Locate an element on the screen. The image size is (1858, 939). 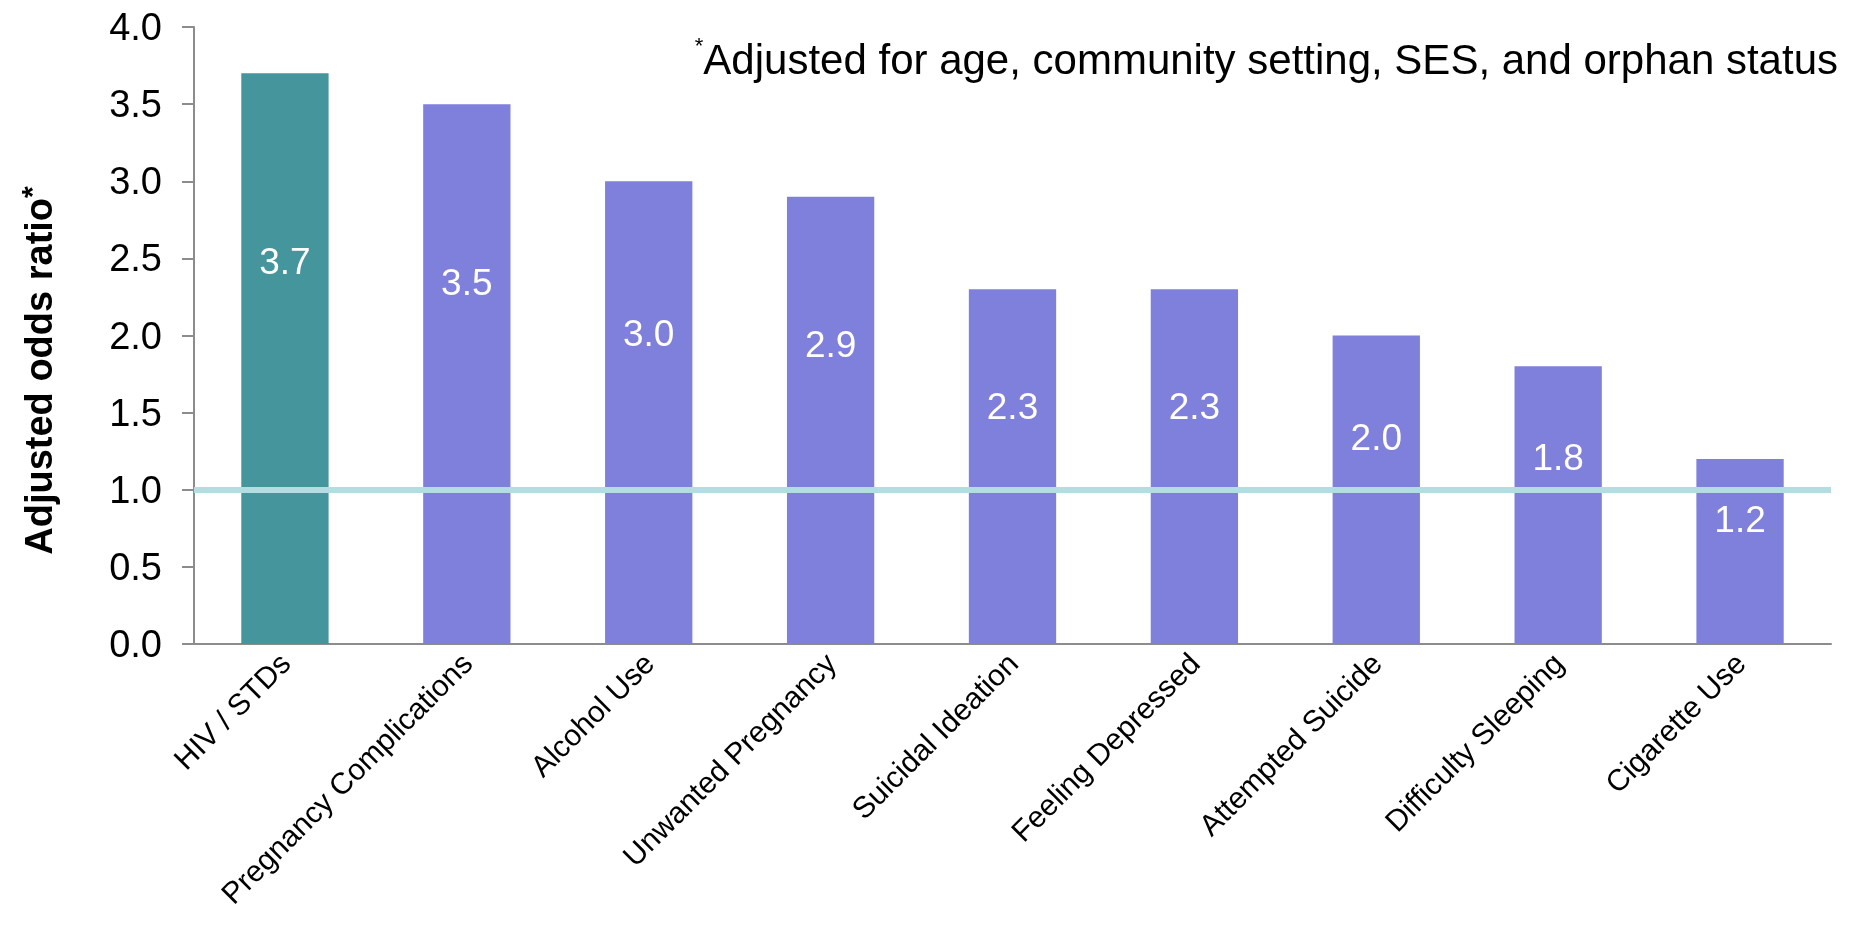
y-tick-label: 0.0 is located at coordinates (135, 644).